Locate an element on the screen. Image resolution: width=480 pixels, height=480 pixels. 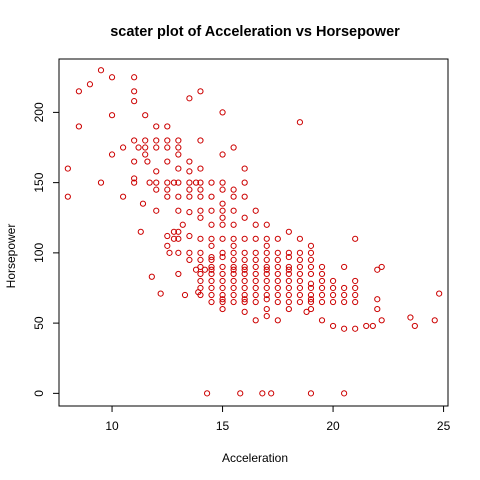
y-tick-label: 200 is located at coordinates (39, 112).